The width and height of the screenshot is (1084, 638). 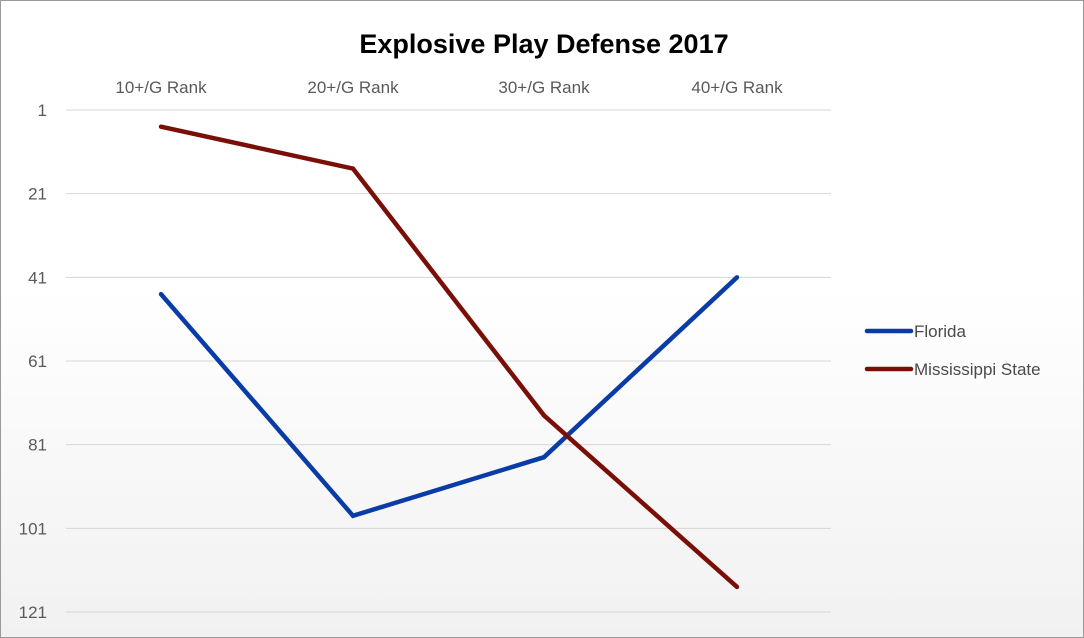 What do you see at coordinates (952, 350) in the screenshot?
I see `legend: Florida Mississippi State` at bounding box center [952, 350].